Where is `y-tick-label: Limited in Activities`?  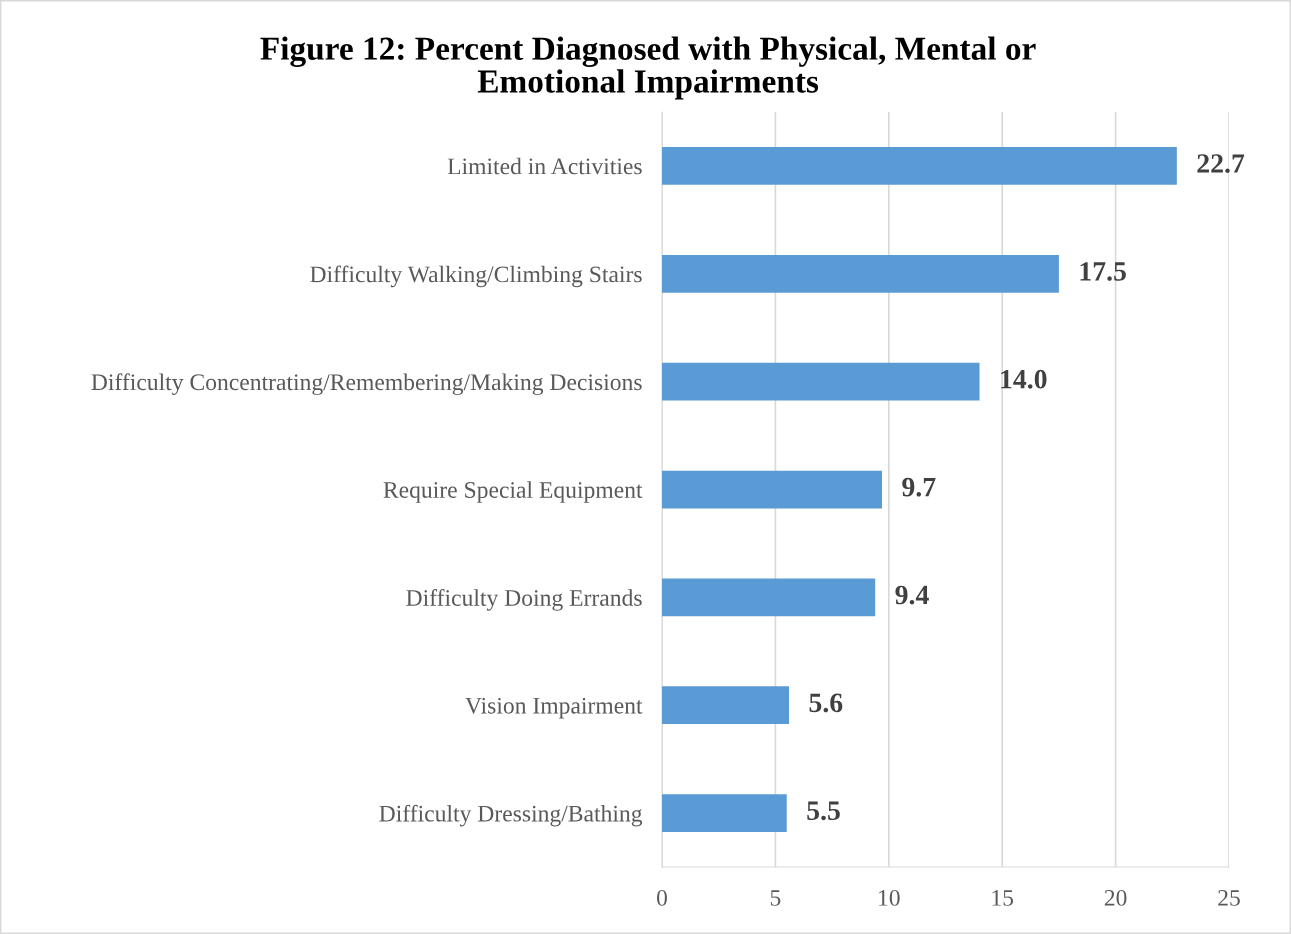 y-tick-label: Limited in Activities is located at coordinates (544, 166).